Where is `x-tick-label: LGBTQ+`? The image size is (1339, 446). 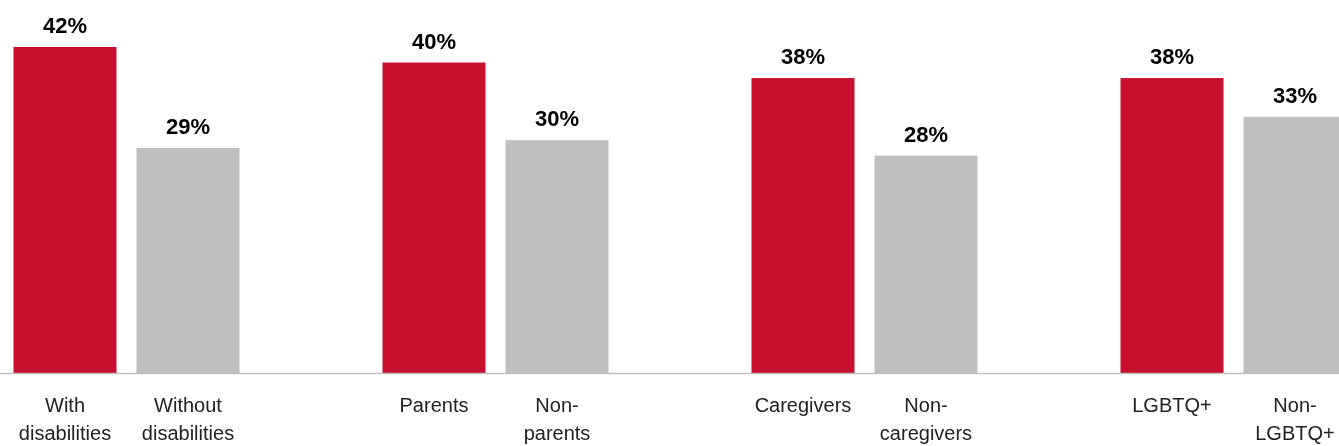 x-tick-label: LGBTQ+ is located at coordinates (1172, 405).